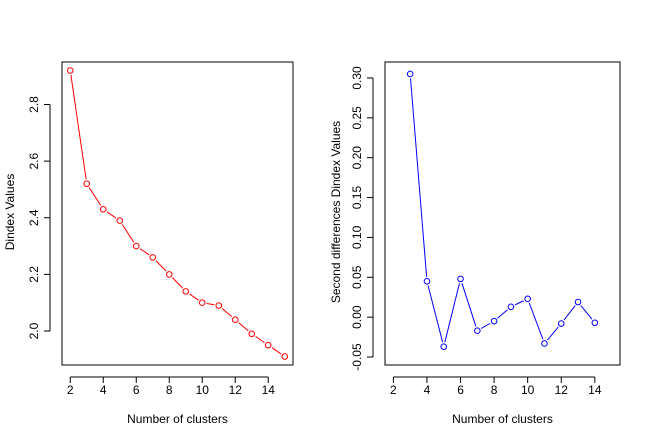 The height and width of the screenshot is (442, 650). What do you see at coordinates (357, 237) in the screenshot?
I see `y-tick-label: 0.10` at bounding box center [357, 237].